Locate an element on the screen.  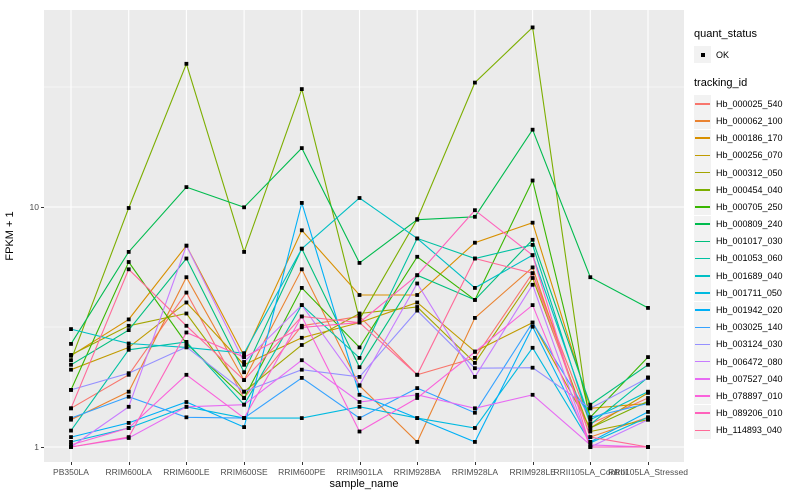
x-tick-label: RRIM928LE is located at coordinates (532, 472).